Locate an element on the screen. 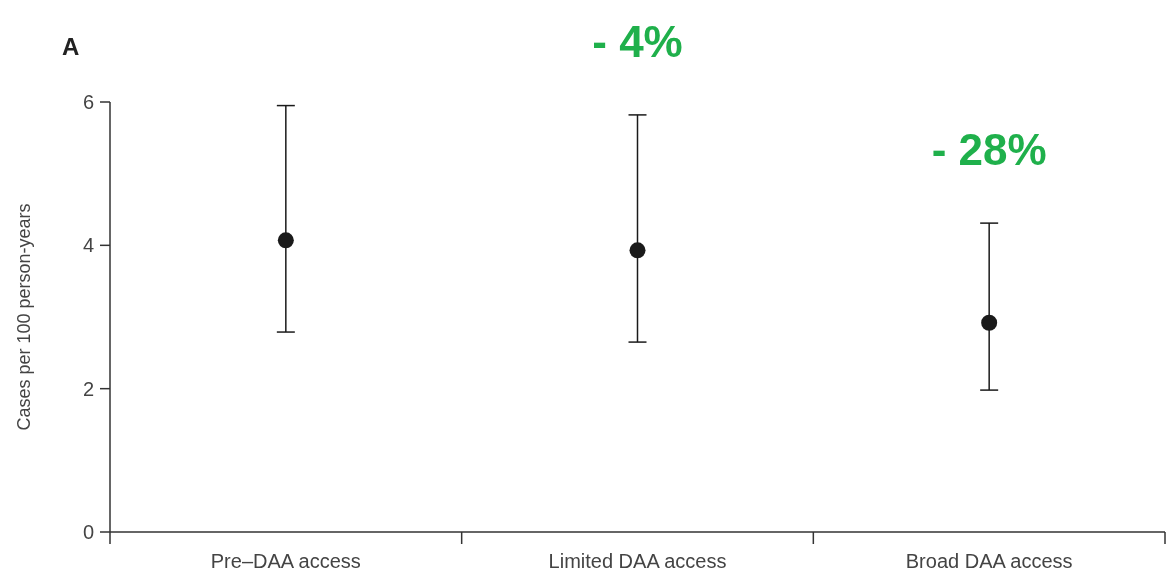 The image size is (1168, 584). chart-title: A is located at coordinates (71, 46).